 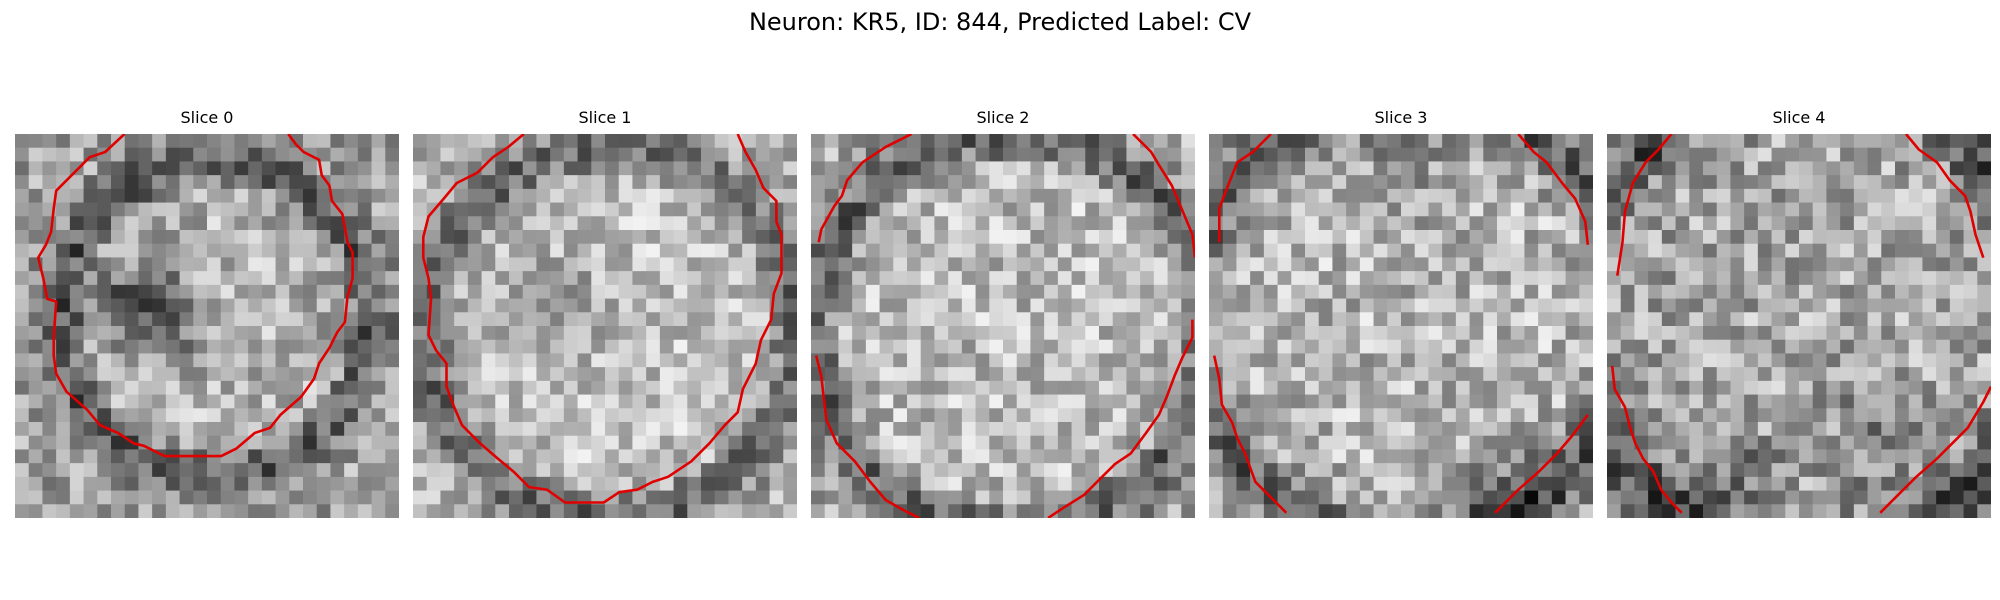 I want to click on slice-4-plot, so click(x=1799, y=326).